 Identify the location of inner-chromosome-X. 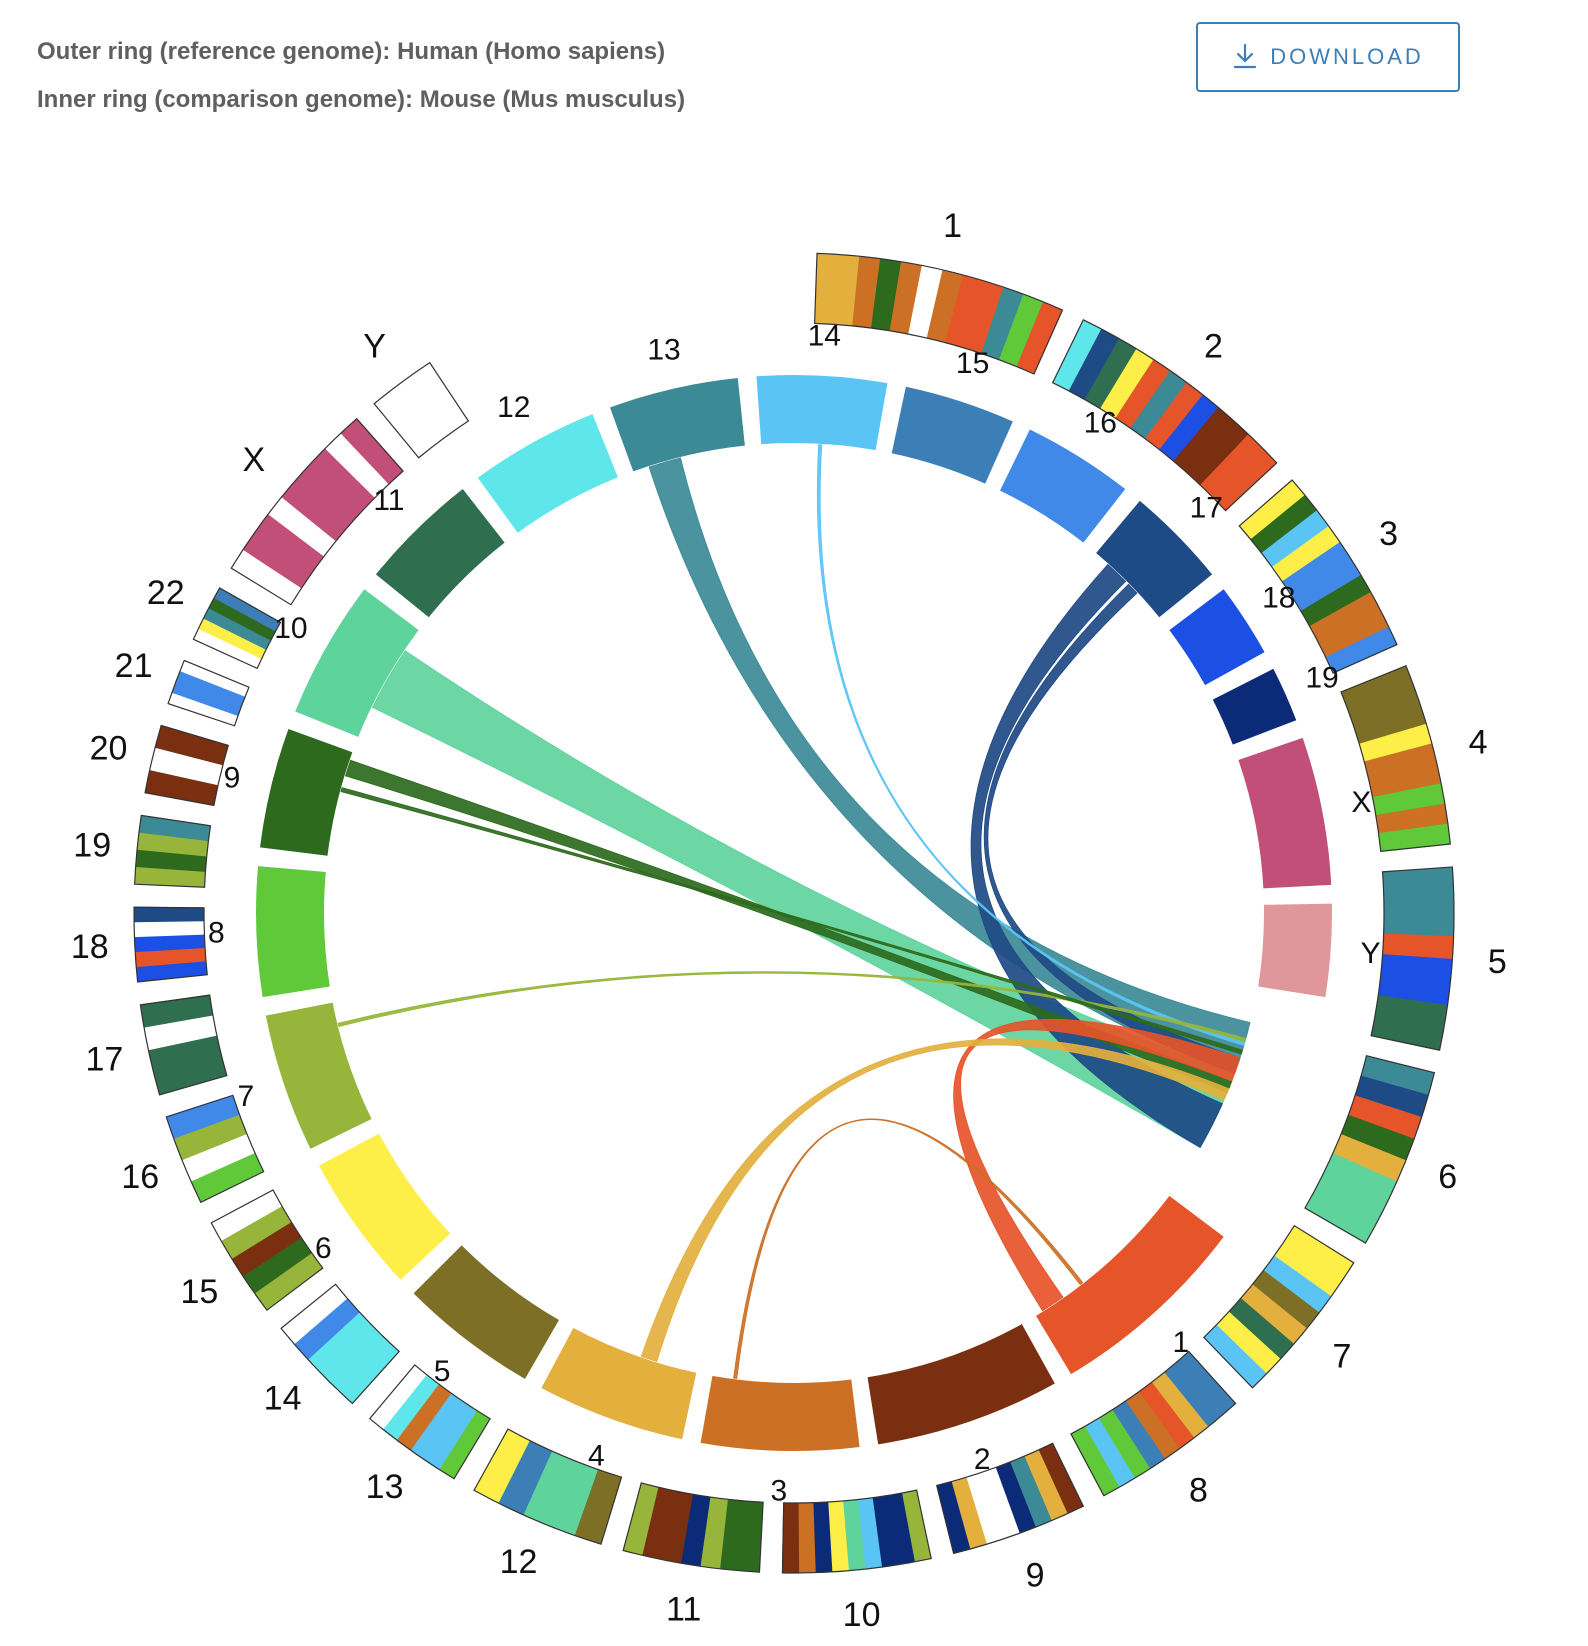
(1285, 813).